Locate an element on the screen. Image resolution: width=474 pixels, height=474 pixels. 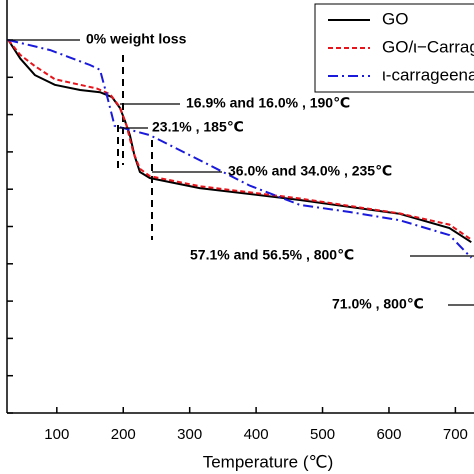
x-tick-label: 700 is located at coordinates (455, 434).